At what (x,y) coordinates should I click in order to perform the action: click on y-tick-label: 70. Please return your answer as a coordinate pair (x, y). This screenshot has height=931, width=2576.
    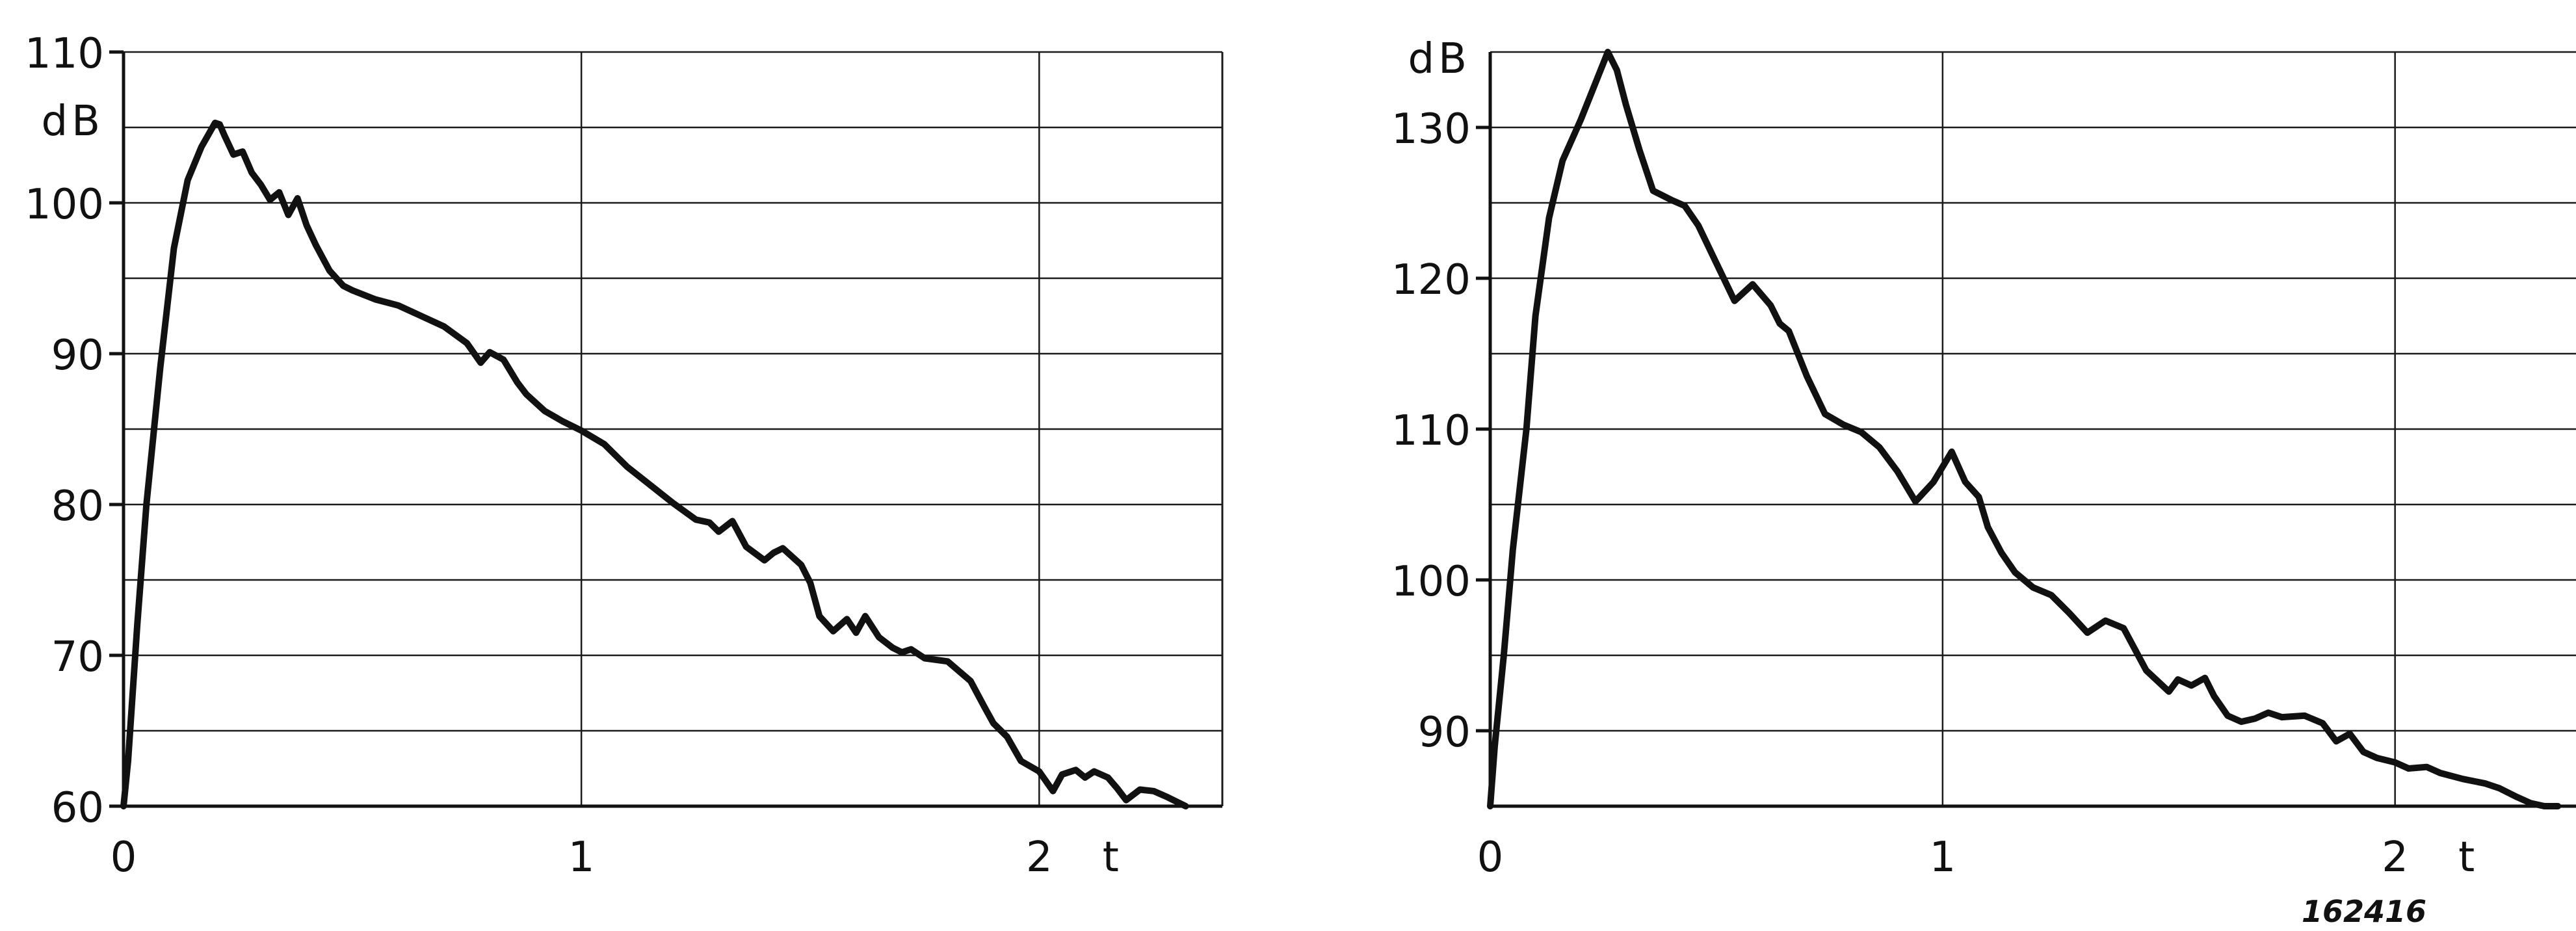
    Looking at the image, I should click on (77, 657).